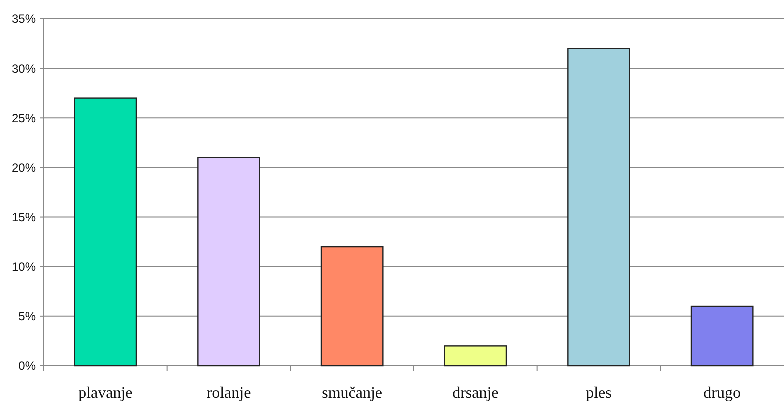 The width and height of the screenshot is (784, 403). I want to click on x-tick-label: smučanje, so click(352, 393).